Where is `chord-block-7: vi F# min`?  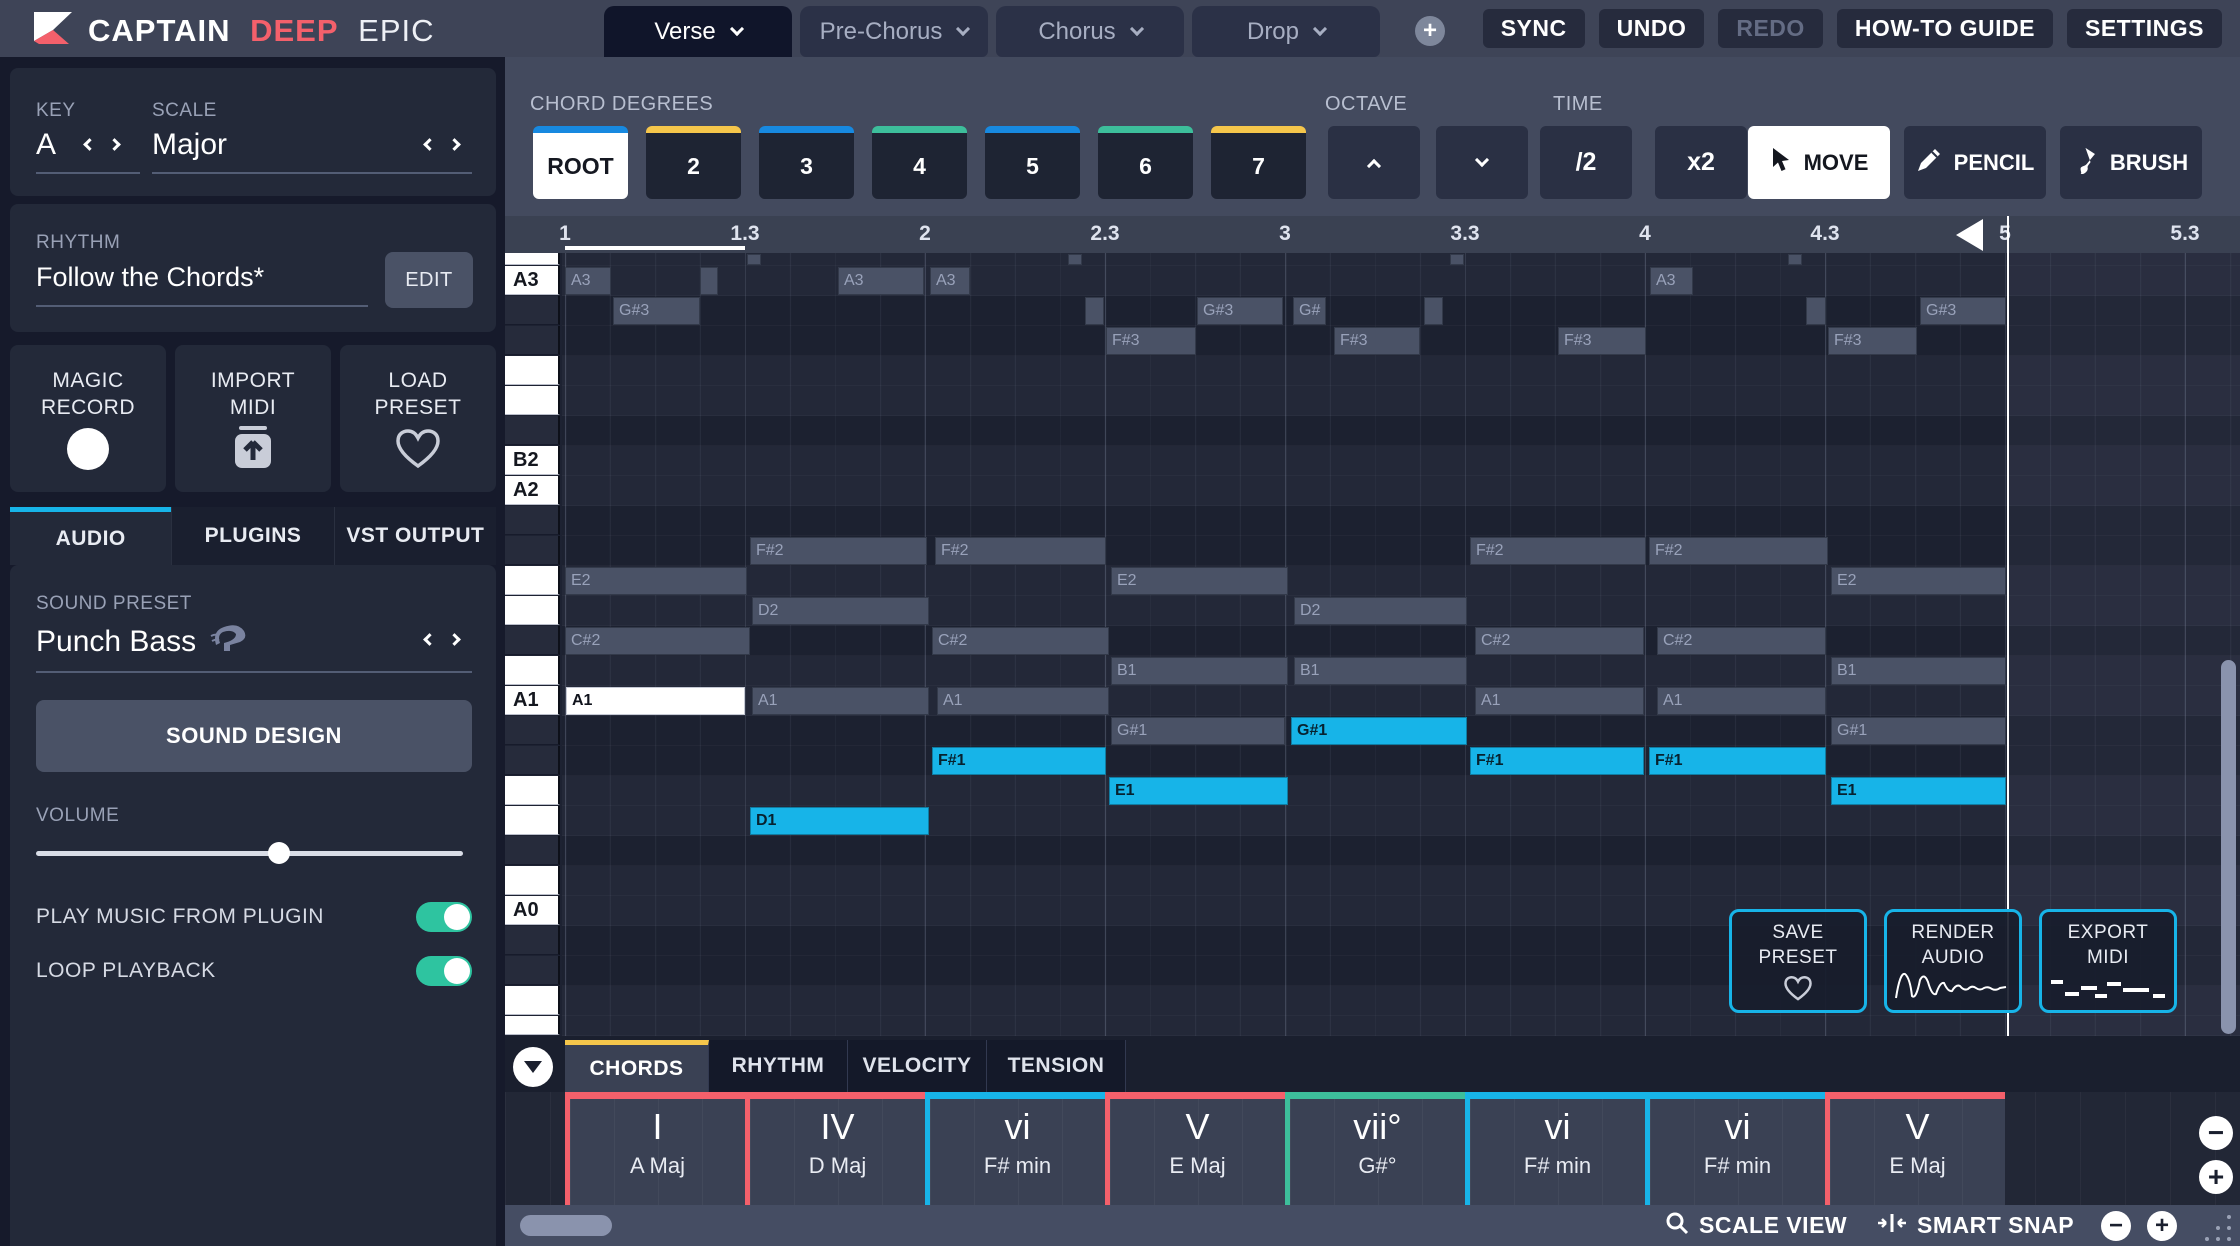
chord-block-7: vi F# min is located at coordinates (1735, 1148).